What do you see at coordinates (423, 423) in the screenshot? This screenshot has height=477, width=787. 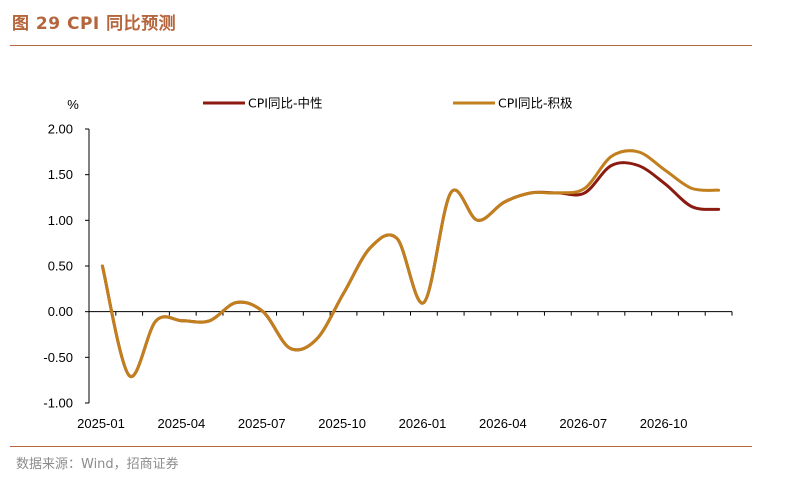 I see `x-tick-label: 2026-01` at bounding box center [423, 423].